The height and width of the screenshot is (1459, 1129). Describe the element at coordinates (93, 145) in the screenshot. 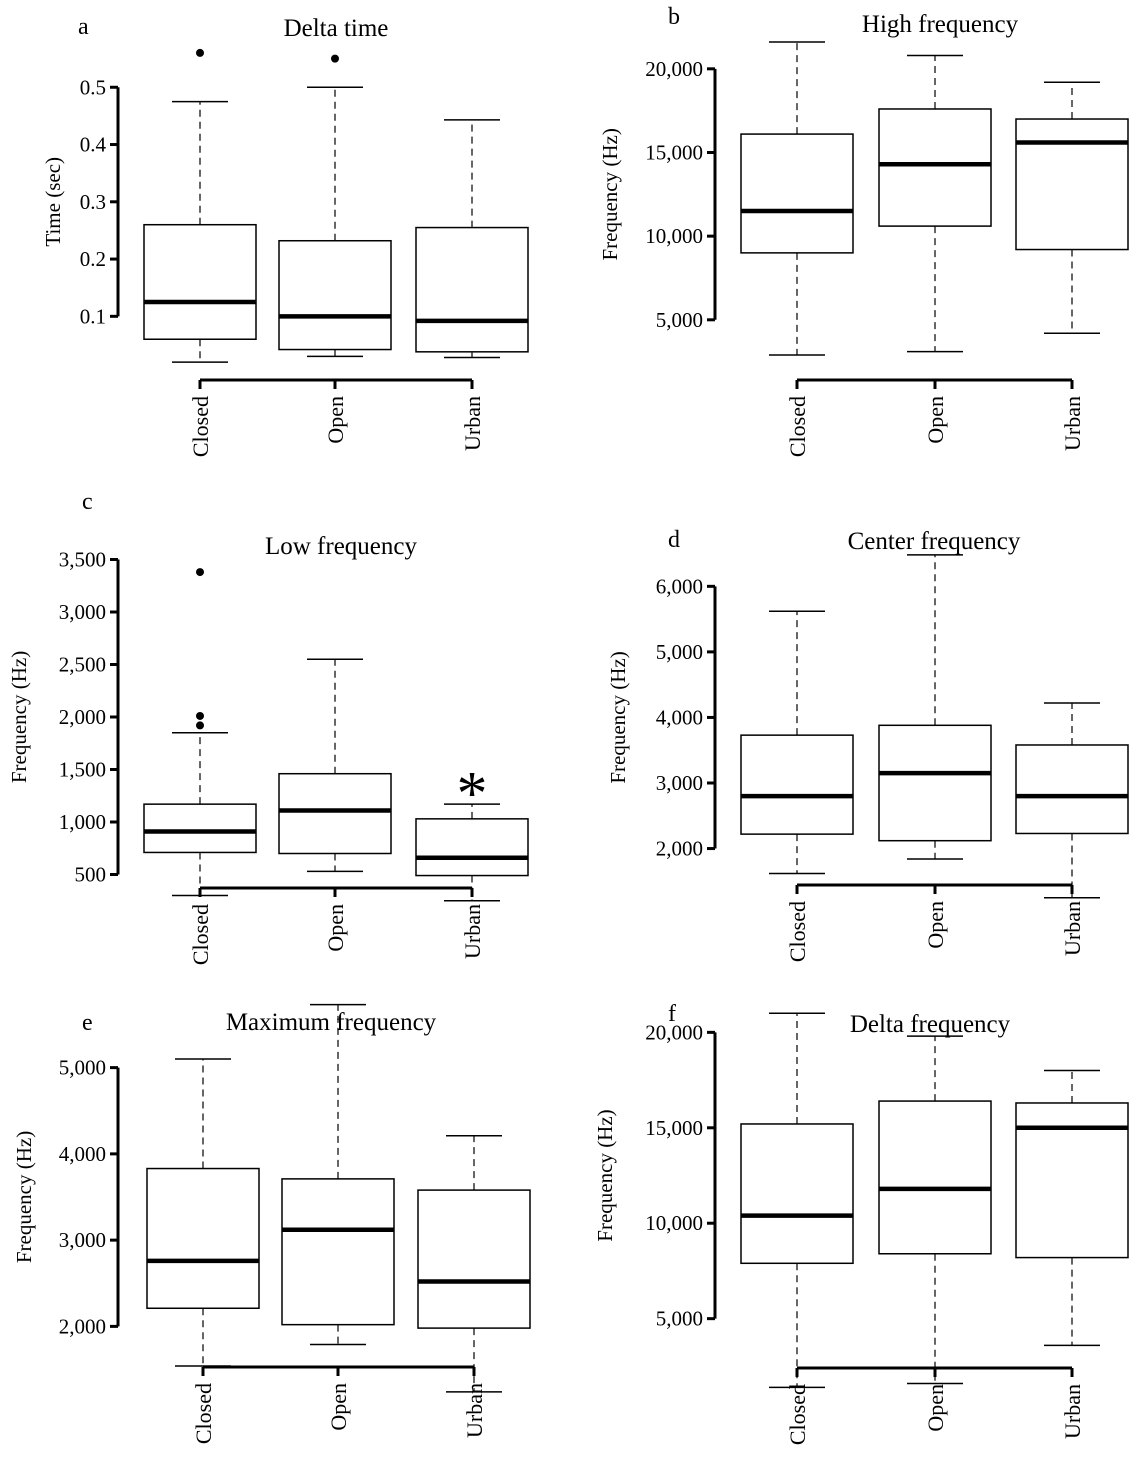

I see `y-tick-label: 0.4` at that location.